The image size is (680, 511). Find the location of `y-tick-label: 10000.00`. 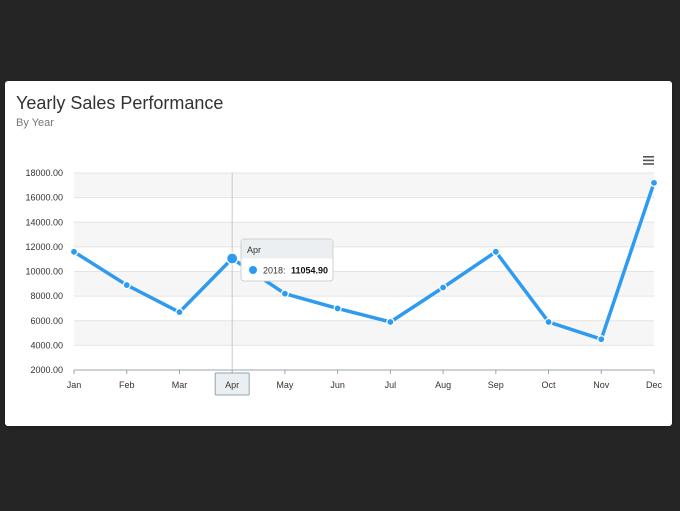

y-tick-label: 10000.00 is located at coordinates (44, 272).